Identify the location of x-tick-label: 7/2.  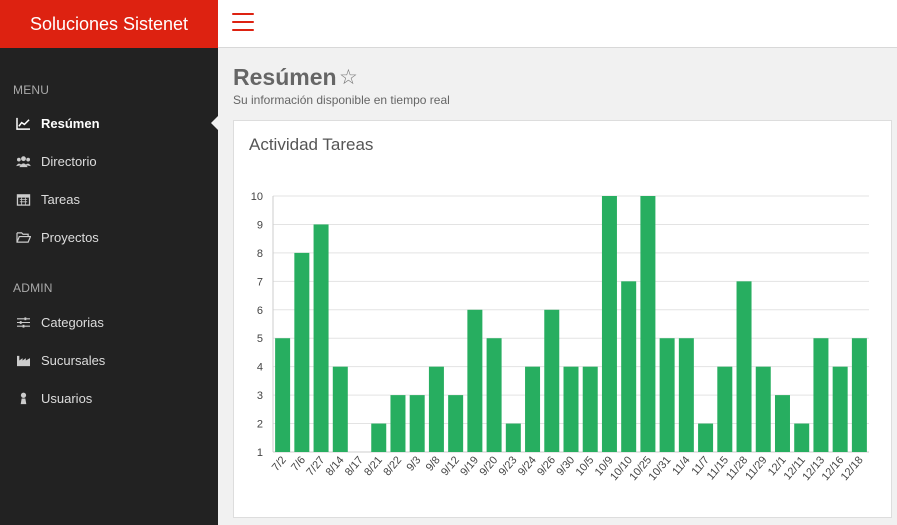
(279, 463).